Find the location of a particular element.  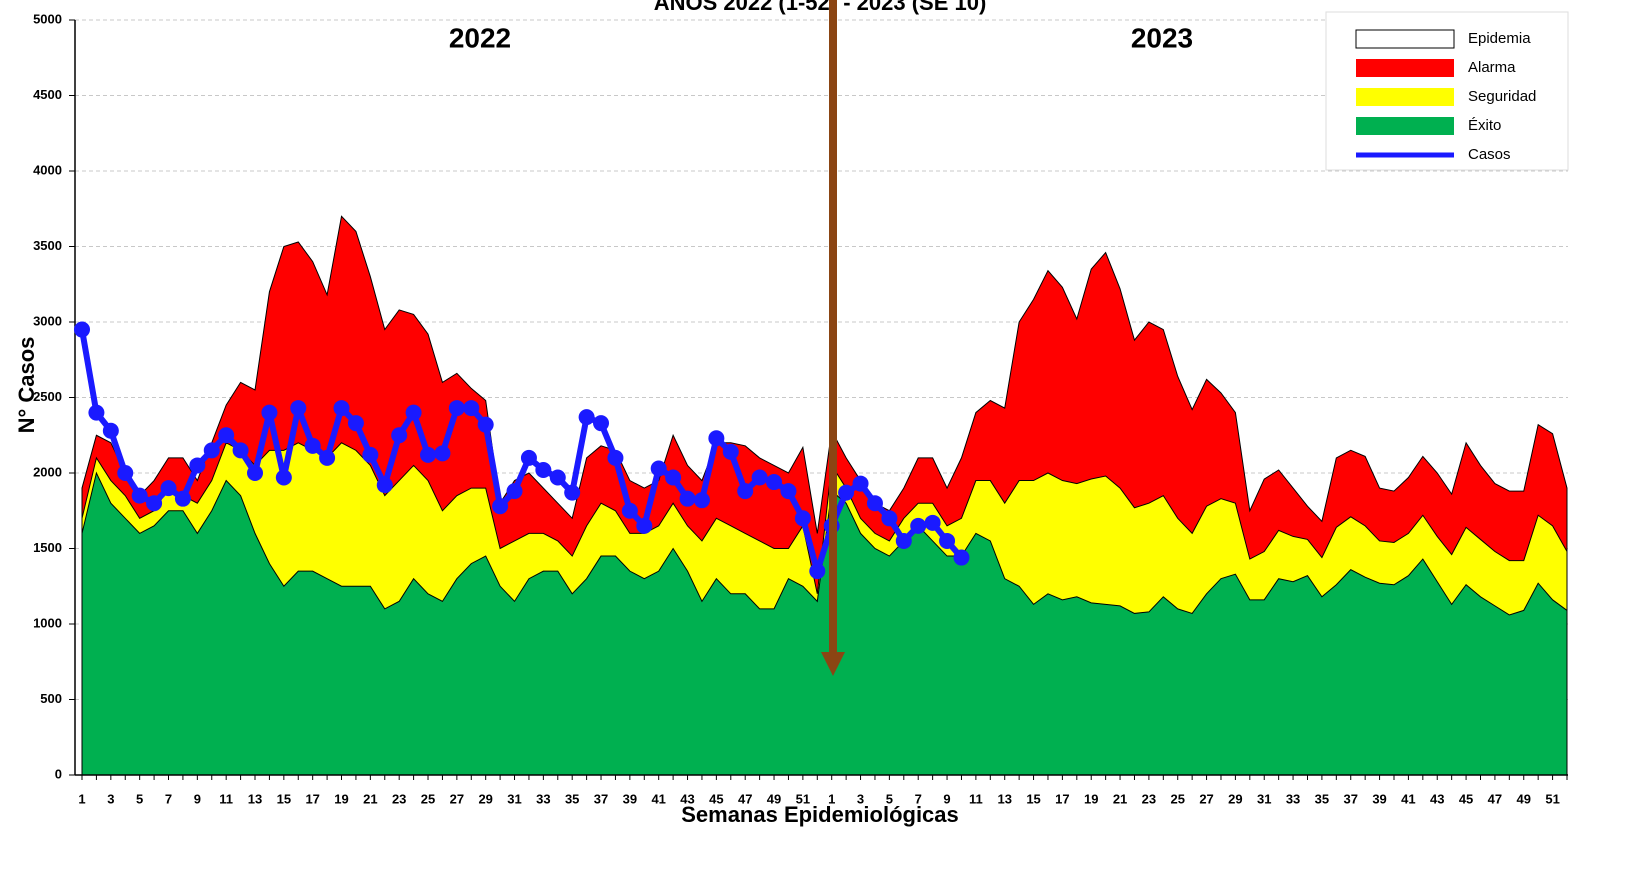

legend-label: Alarma is located at coordinates (1492, 67).